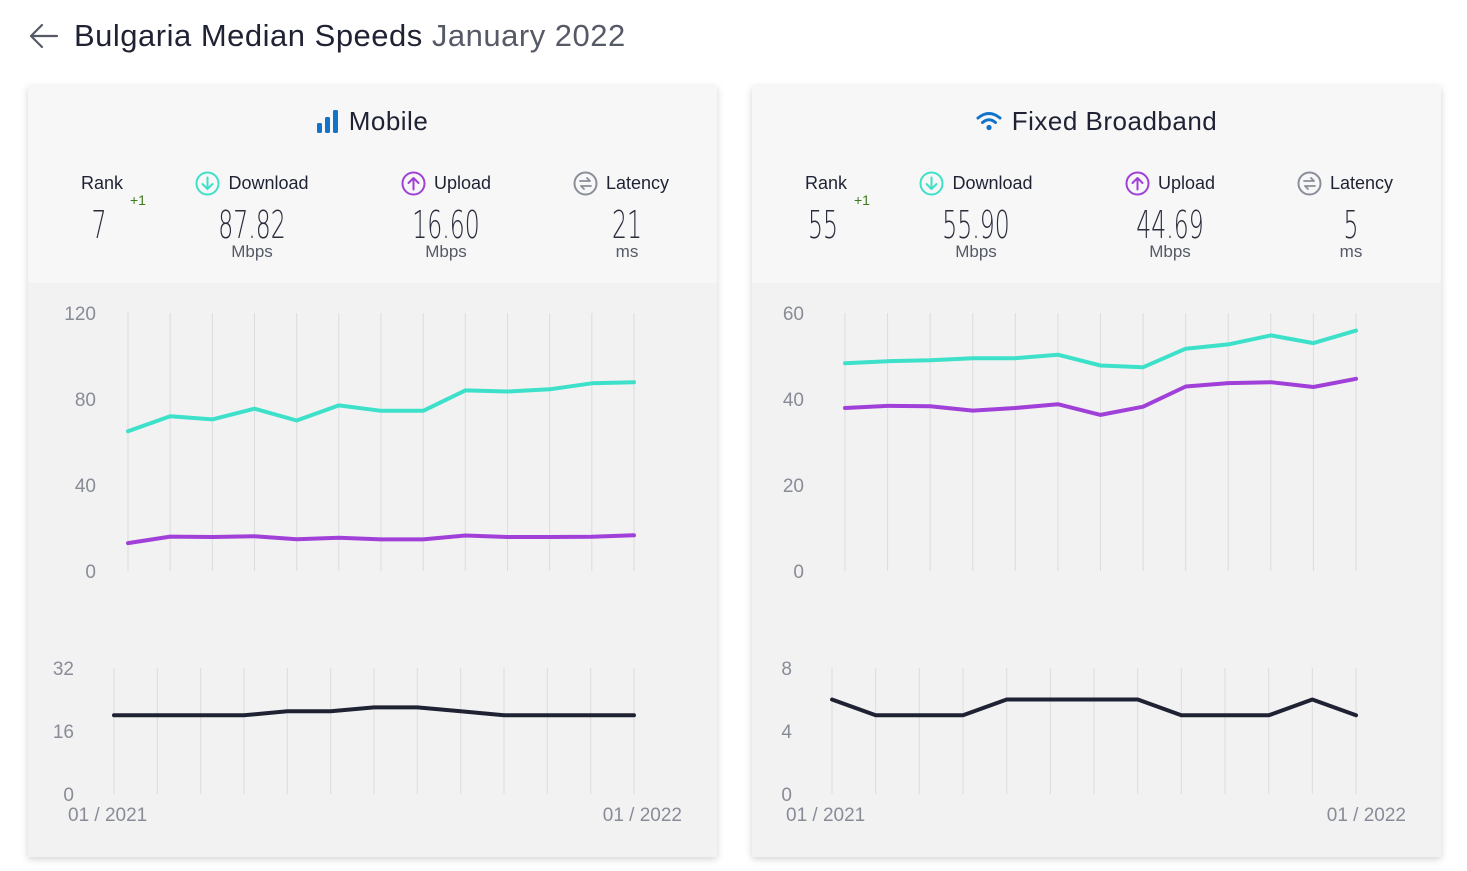 The height and width of the screenshot is (871, 1467). I want to click on mobile-latency-unit: ms, so click(627, 251).